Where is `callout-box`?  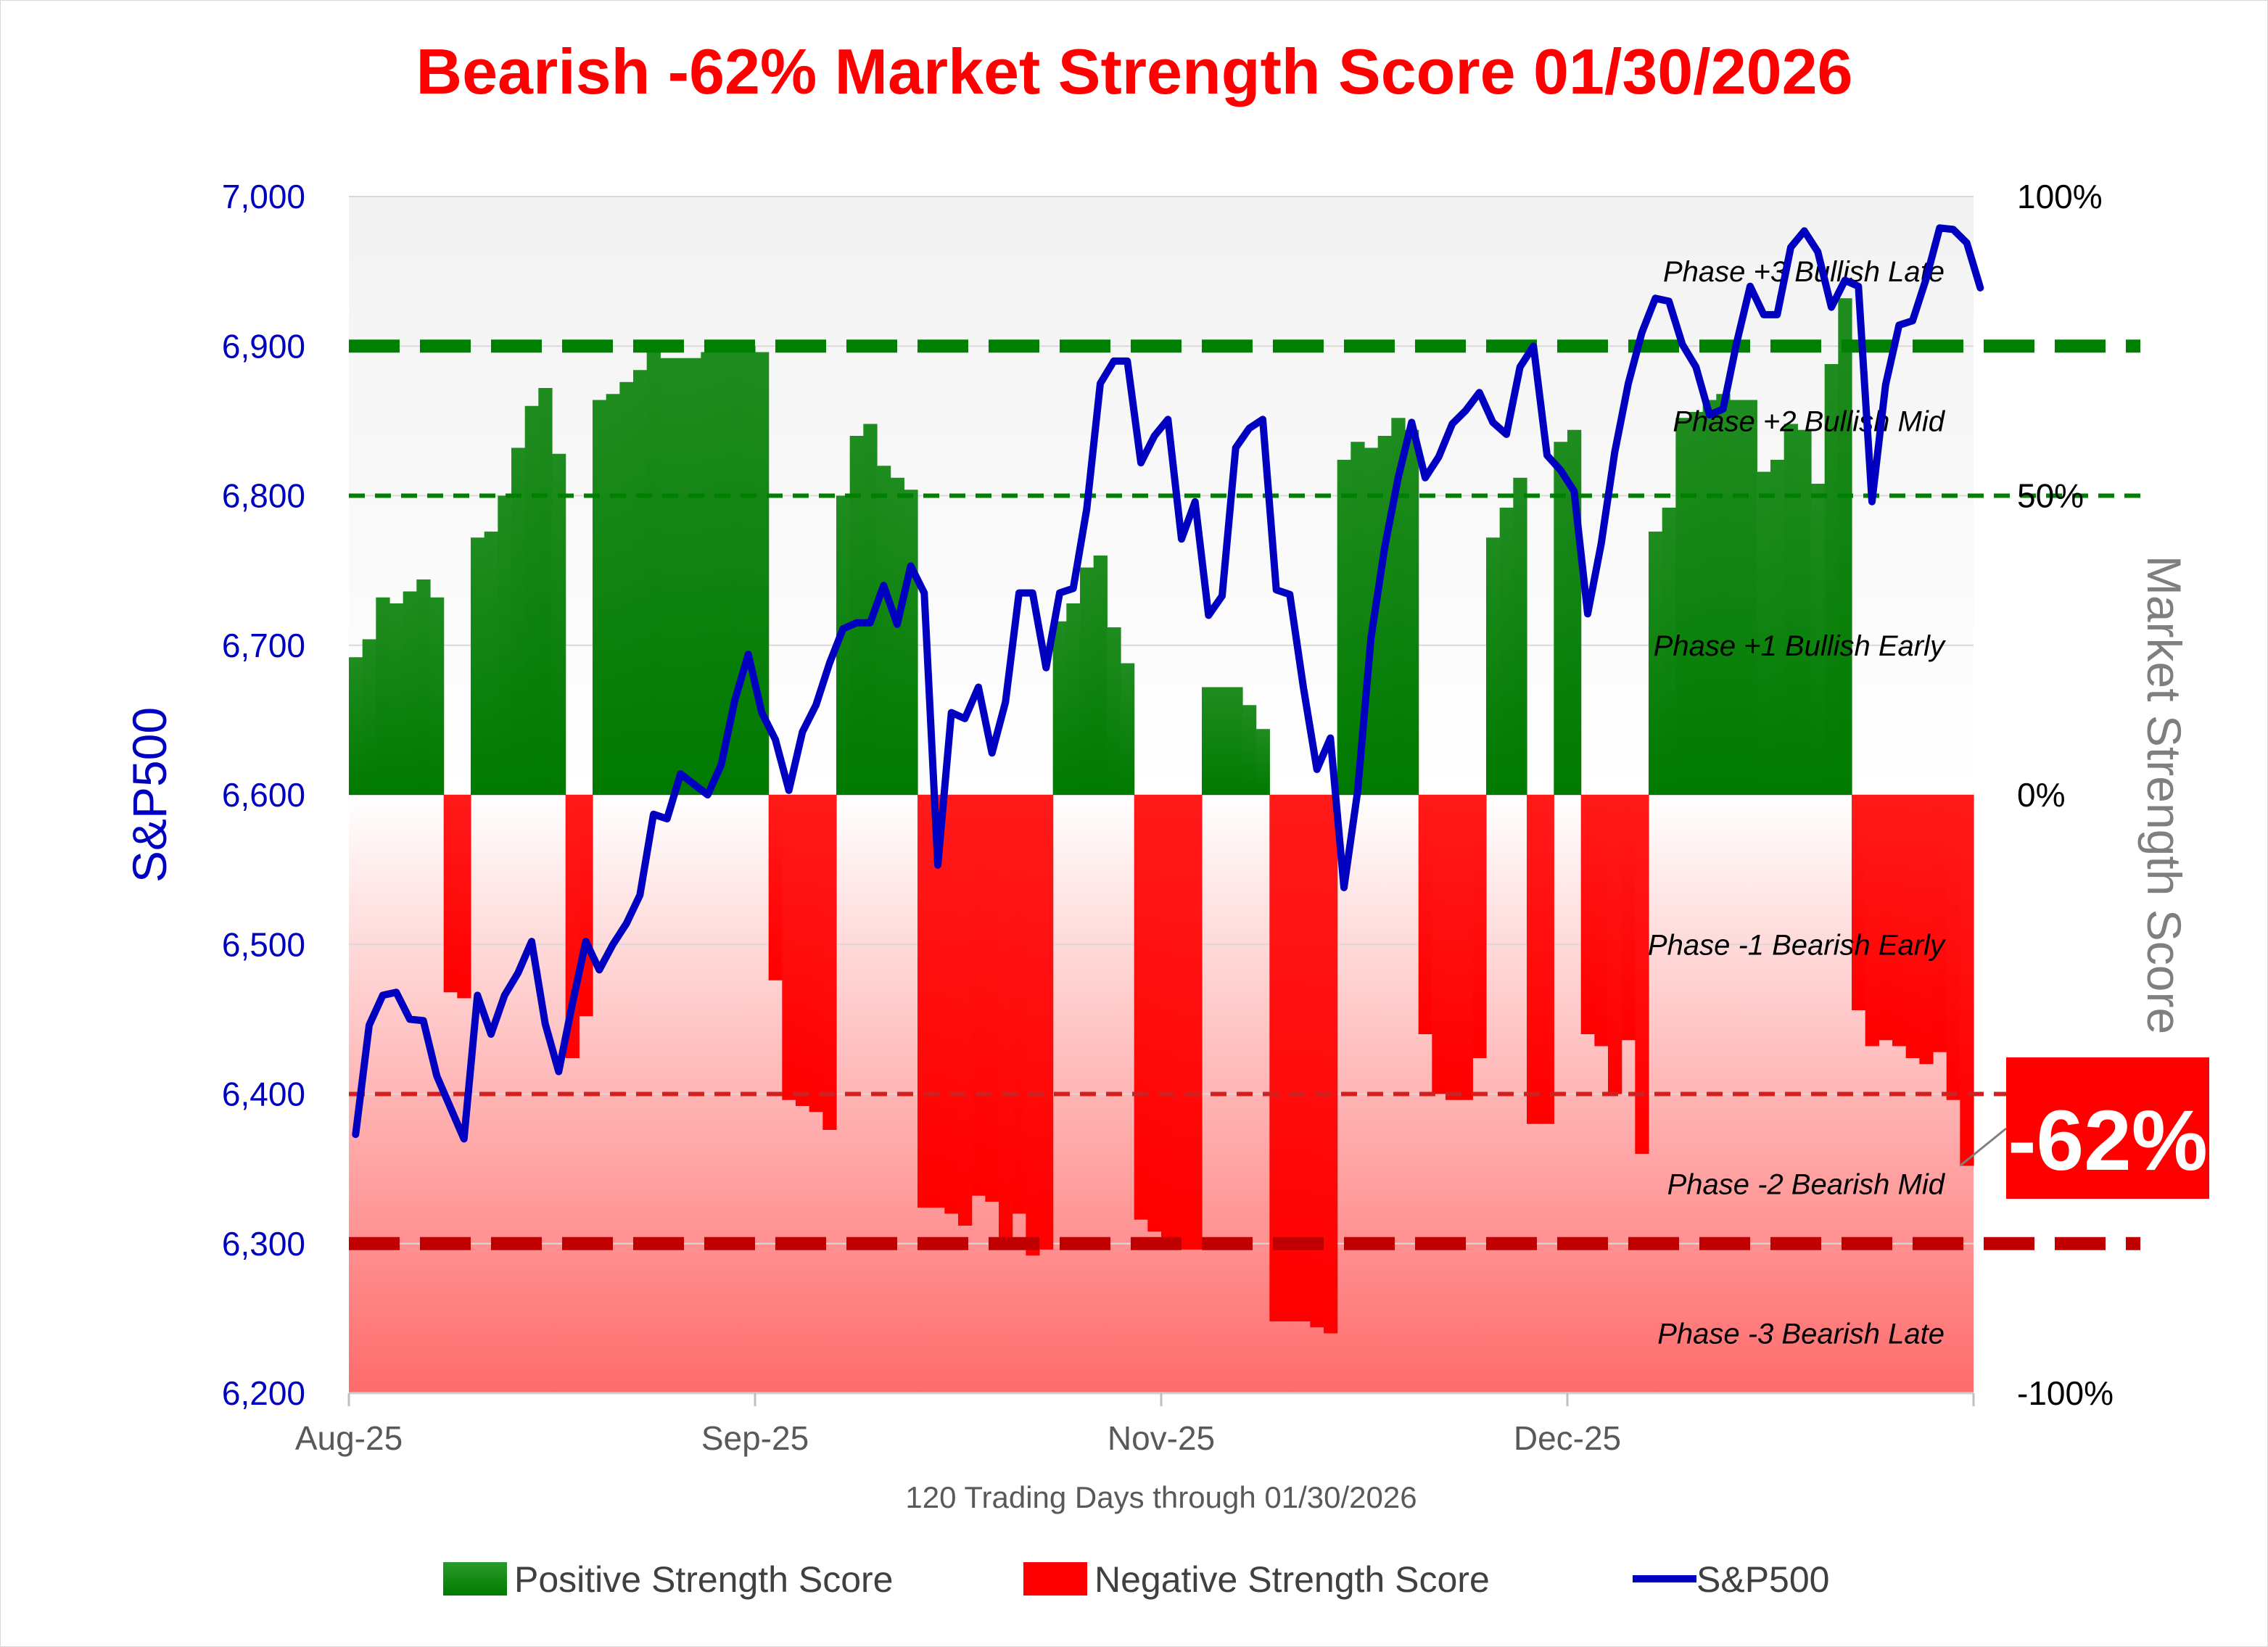
callout-box is located at coordinates (2107, 1128).